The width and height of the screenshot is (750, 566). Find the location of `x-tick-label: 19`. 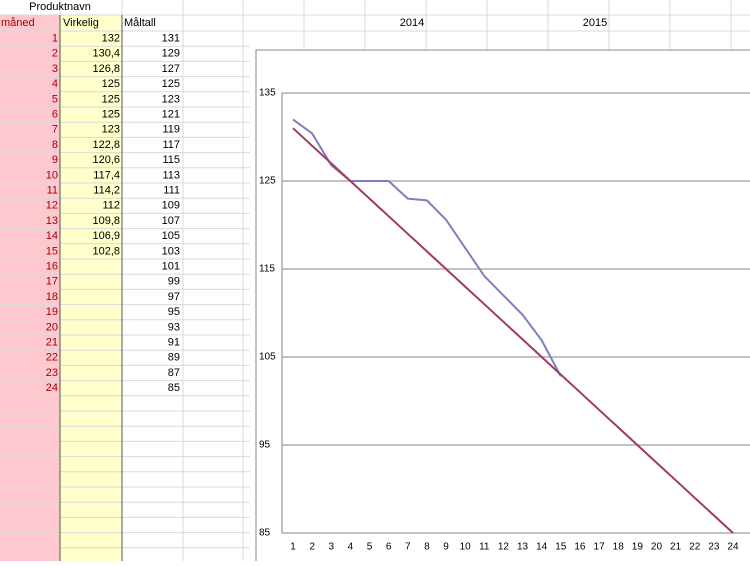

x-tick-label: 19 is located at coordinates (638, 547).